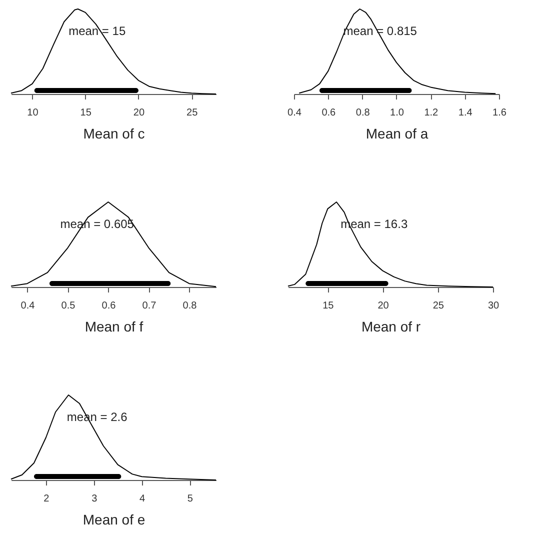 This screenshot has width=546, height=552. Describe the element at coordinates (142, 499) in the screenshot. I see `x-tick-label: 4` at that location.